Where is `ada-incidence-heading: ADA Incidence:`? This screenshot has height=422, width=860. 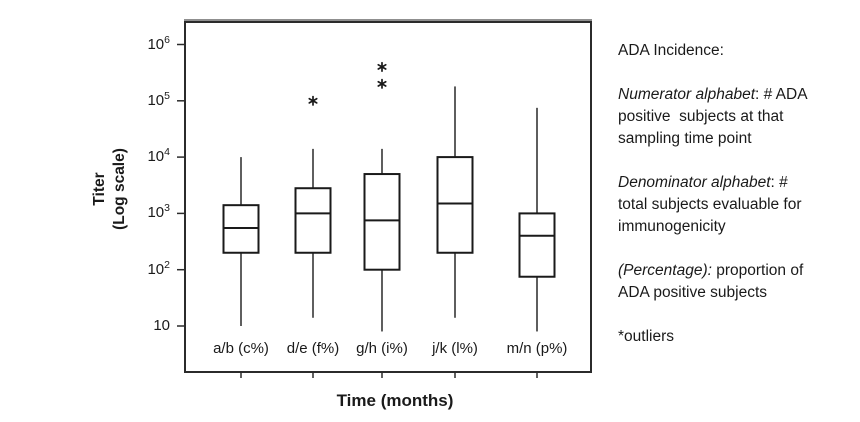 ada-incidence-heading: ADA Incidence: is located at coordinates (671, 50).